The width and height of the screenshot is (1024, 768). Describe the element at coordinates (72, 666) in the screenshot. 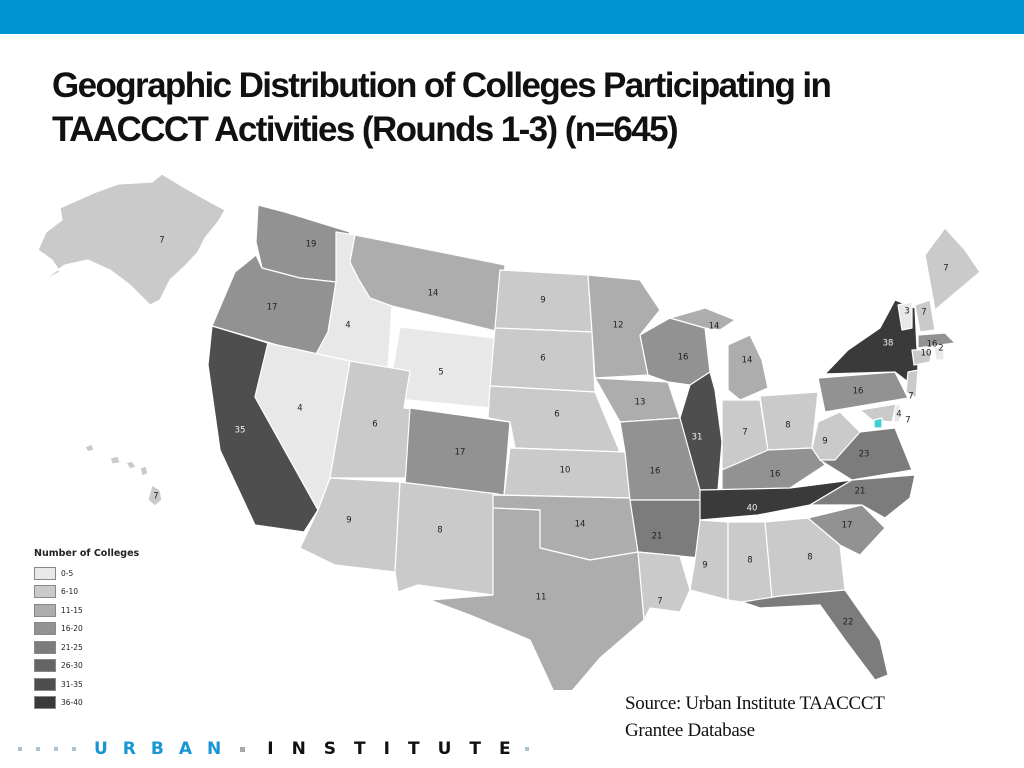

I see `legend-label: 26-30` at that location.